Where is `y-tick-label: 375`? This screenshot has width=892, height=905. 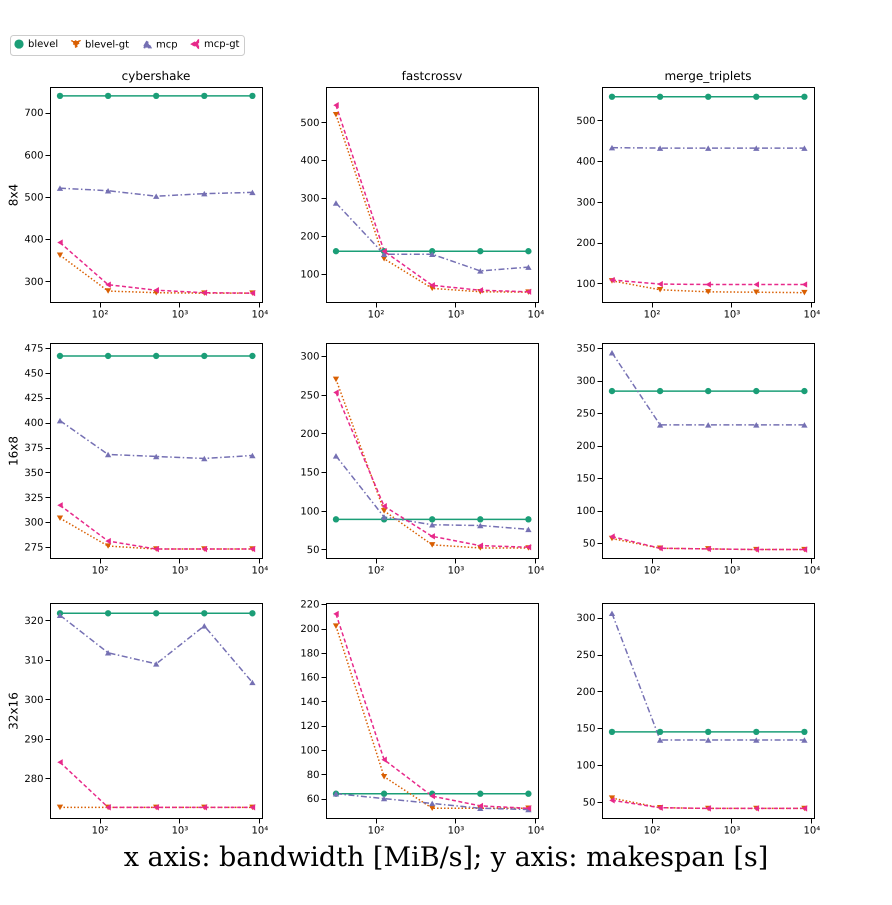
y-tick-label: 375 is located at coordinates (34, 448).